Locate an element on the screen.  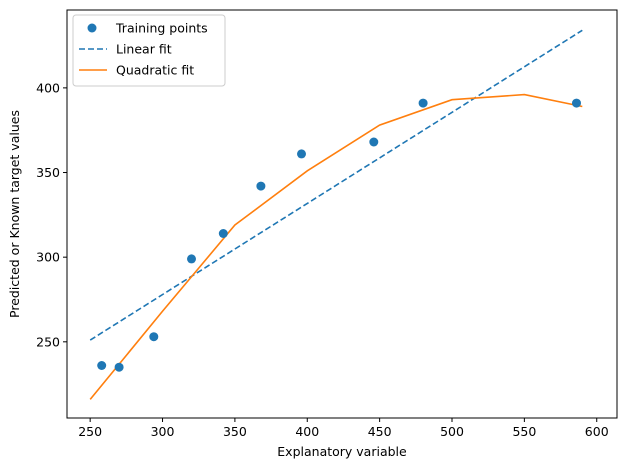
x-tick-label: 350 is located at coordinates (235, 431).